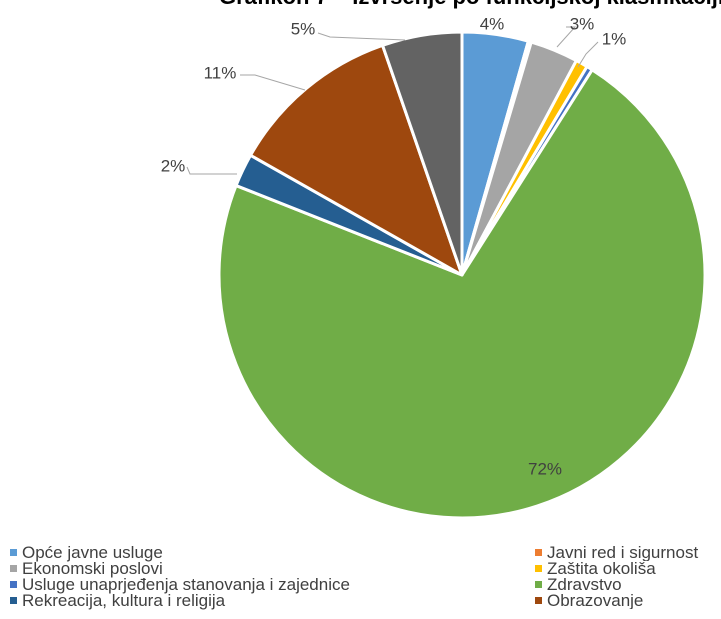 This screenshot has height=619, width=721. What do you see at coordinates (124, 600) in the screenshot?
I see `legend-label-6: Rekreacija, kultura i religija` at bounding box center [124, 600].